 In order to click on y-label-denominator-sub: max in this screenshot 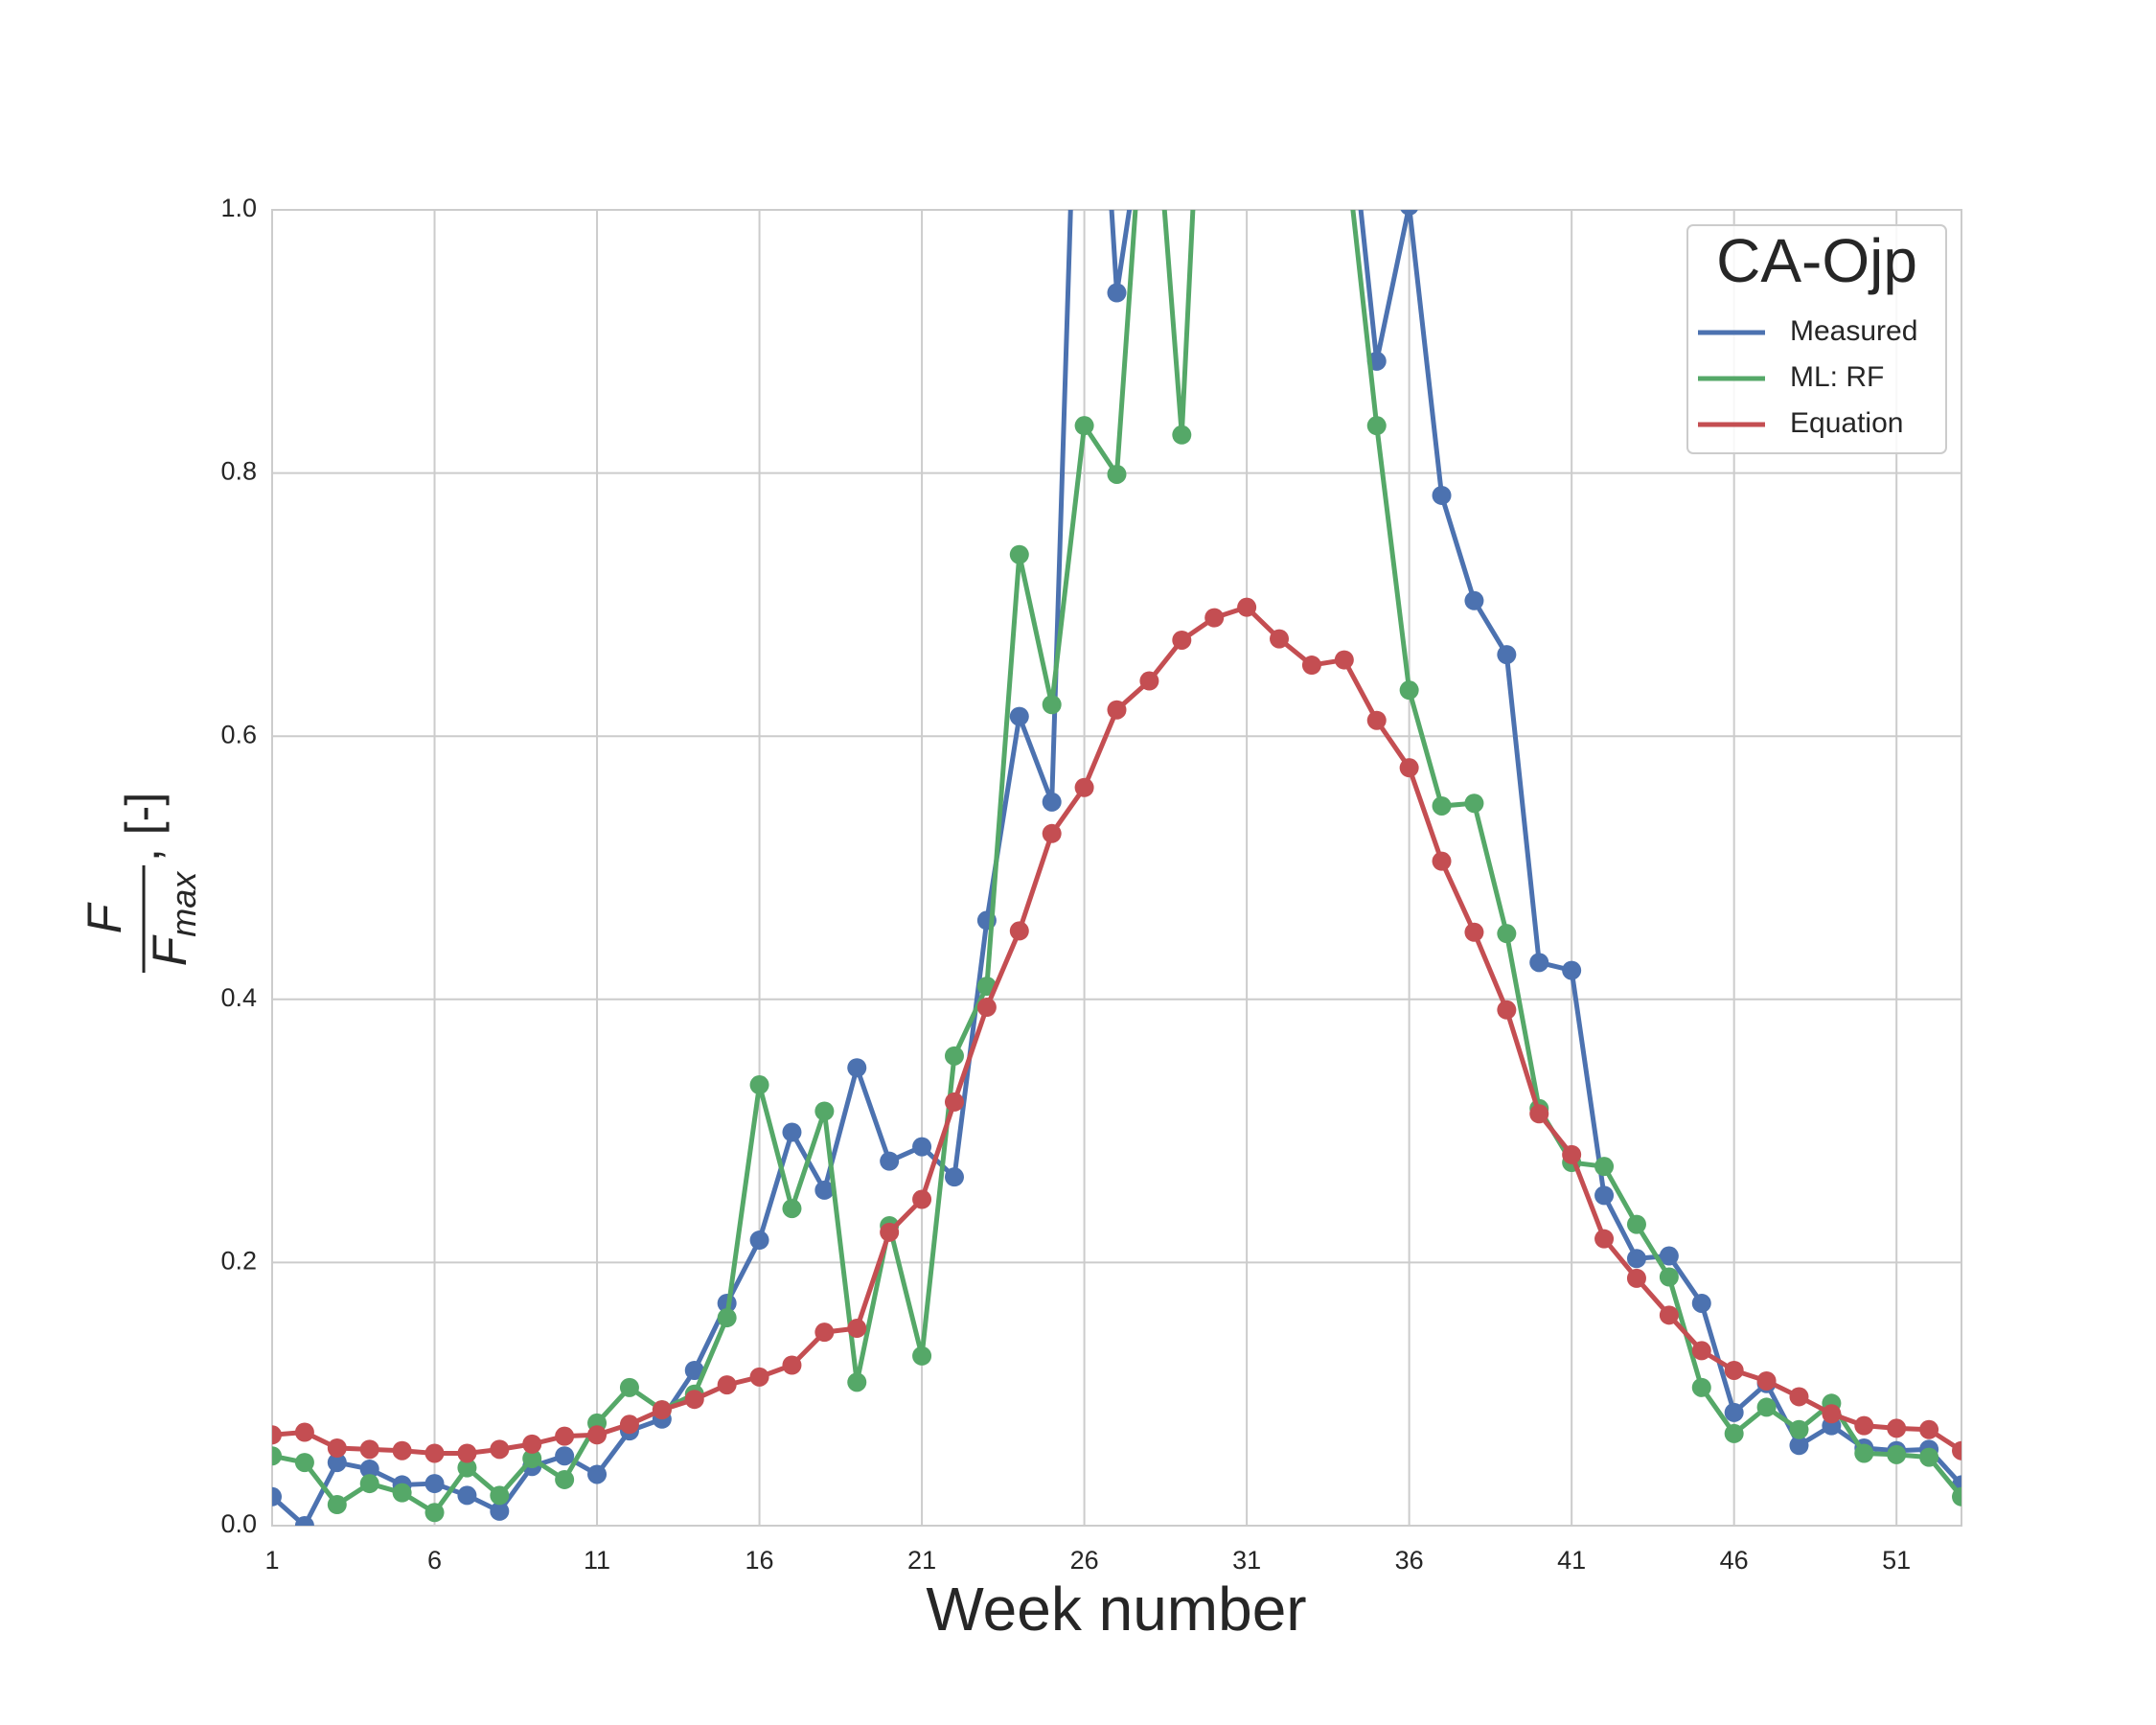, I will do `click(183, 903)`.